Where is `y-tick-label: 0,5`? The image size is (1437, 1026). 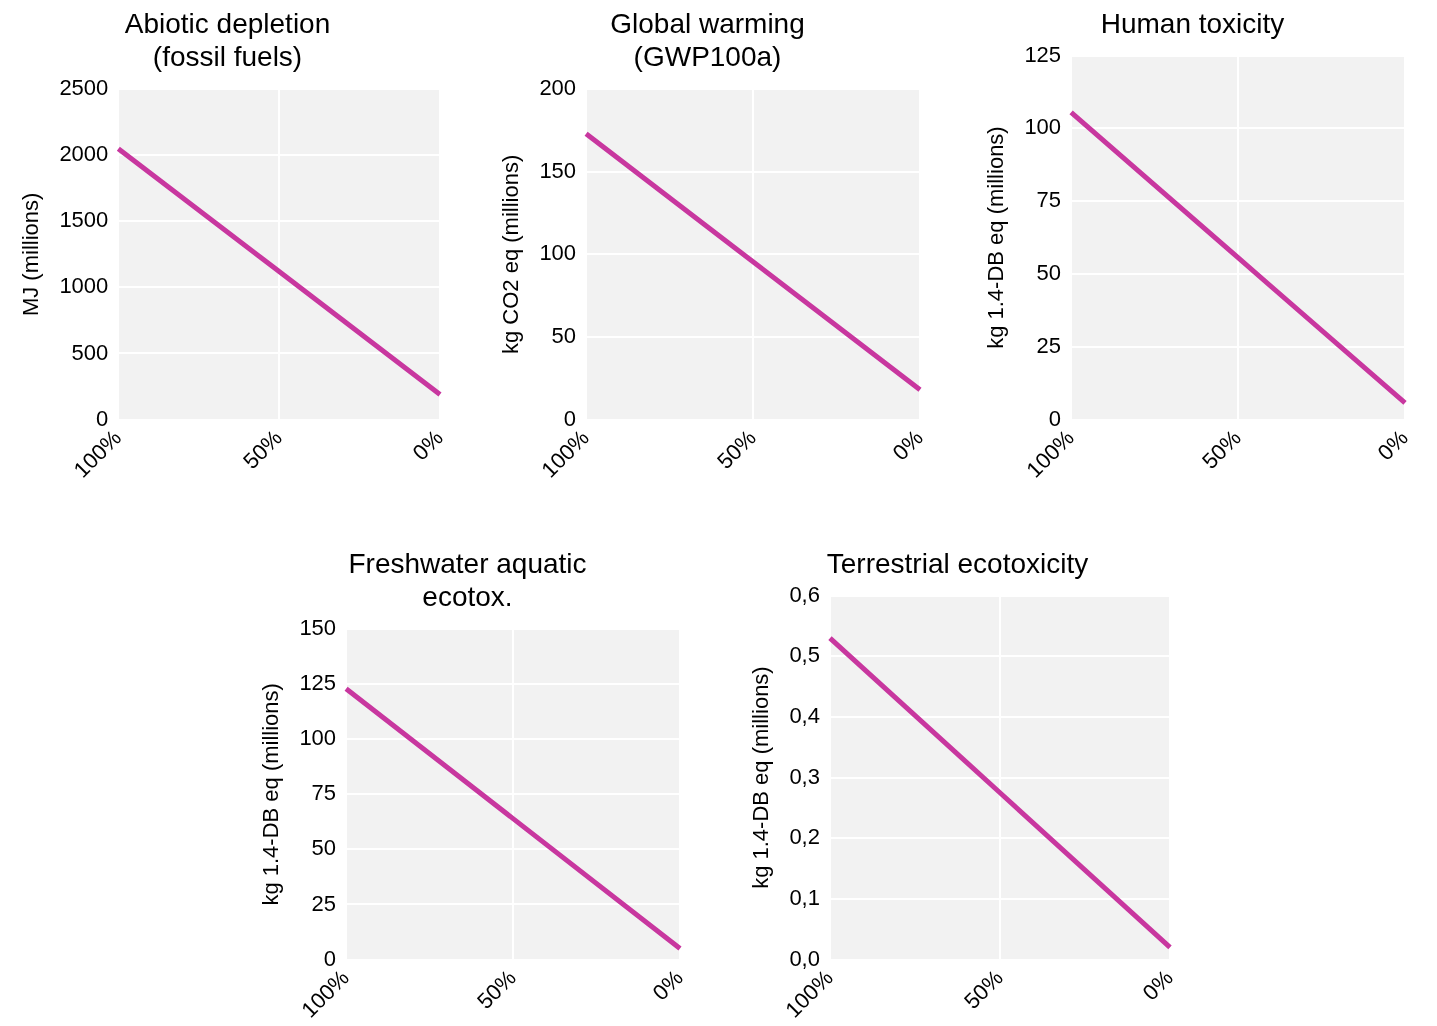
y-tick-label: 0,5 is located at coordinates (804, 655).